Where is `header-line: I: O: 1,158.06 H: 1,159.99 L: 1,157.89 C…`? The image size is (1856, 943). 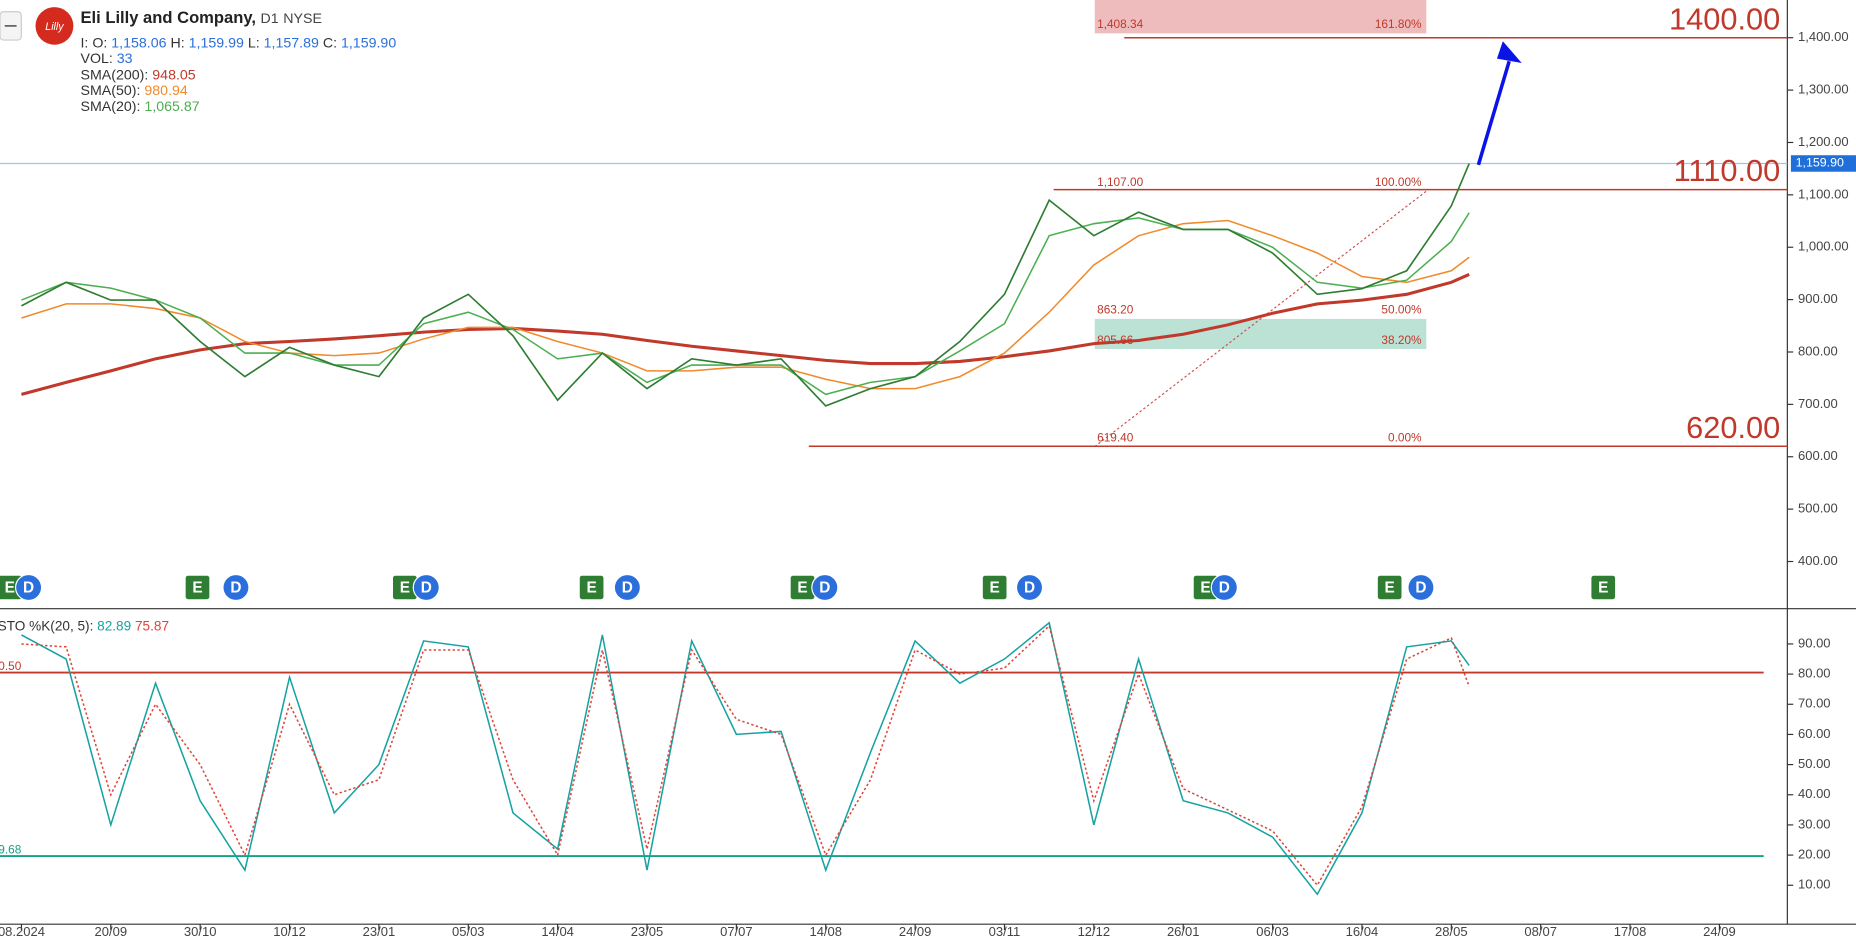 header-line: I: O: 1,158.06 H: 1,159.99 L: 1,157.89 C… is located at coordinates (238, 43).